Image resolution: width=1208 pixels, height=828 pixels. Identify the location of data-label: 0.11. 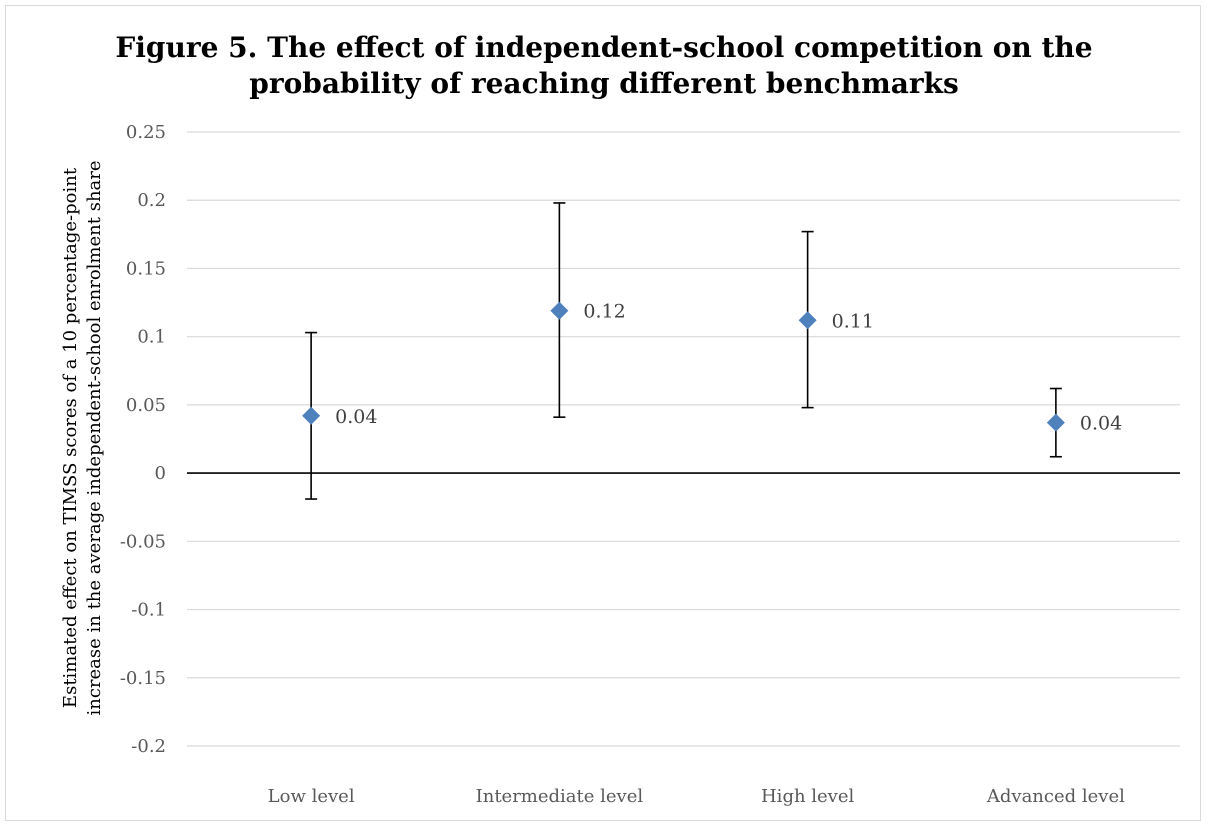
(853, 321).